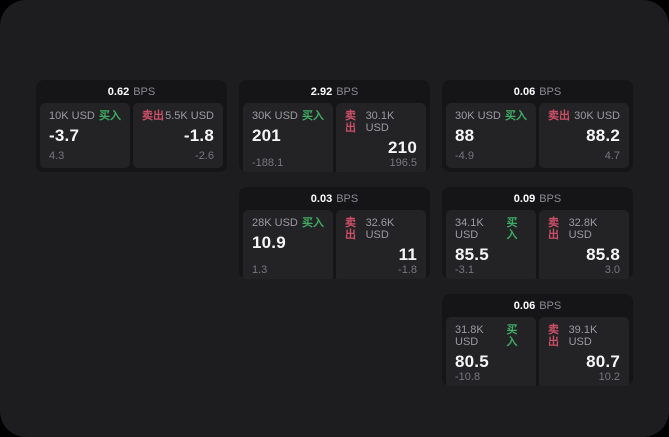 This screenshot has width=669, height=437. Describe the element at coordinates (597, 116) in the screenshot. I see `sell-amount: 30K USD` at that location.